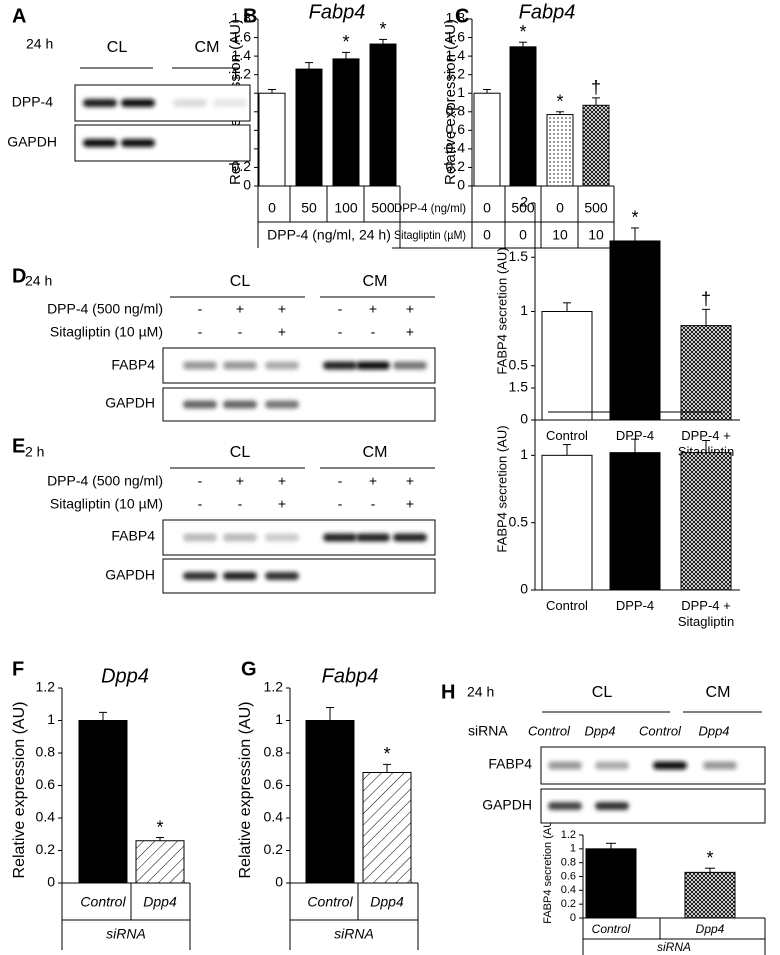 The image size is (780, 955). Describe the element at coordinates (242, 55) in the screenshot. I see `y-tick-label: 1.4` at that location.